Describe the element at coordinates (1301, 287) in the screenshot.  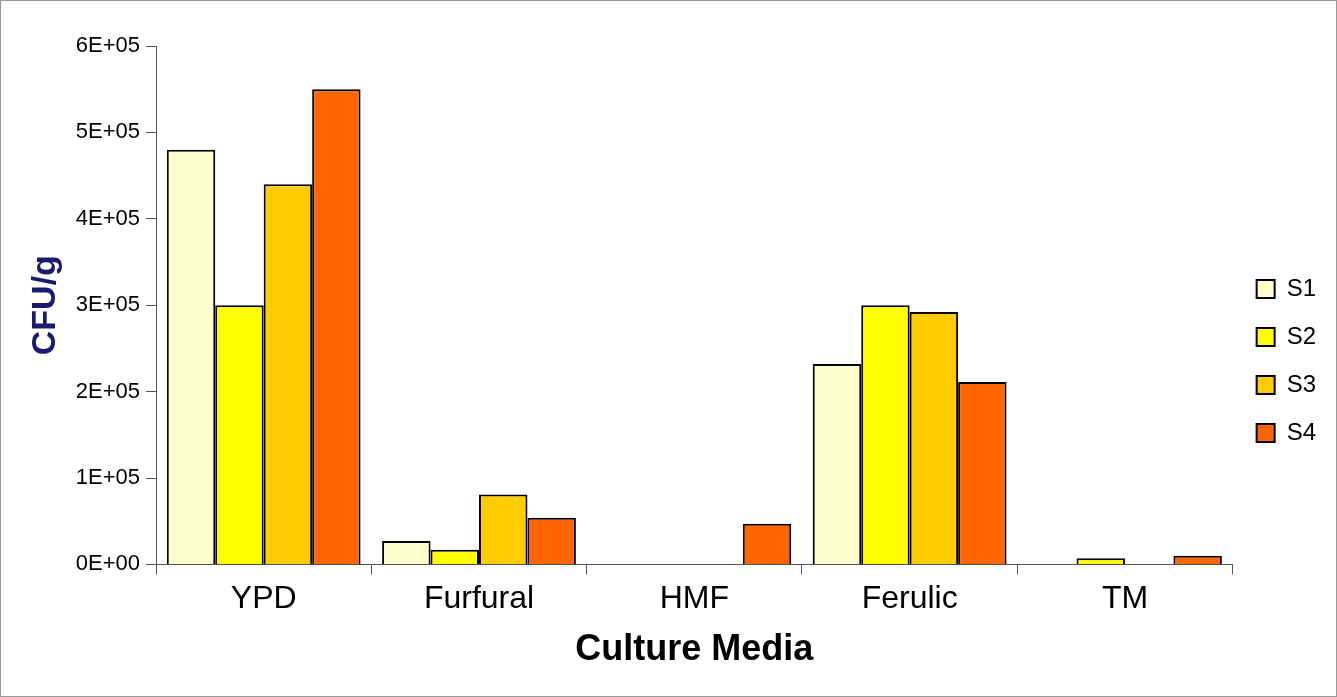
I see `legend-label: S1` at that location.